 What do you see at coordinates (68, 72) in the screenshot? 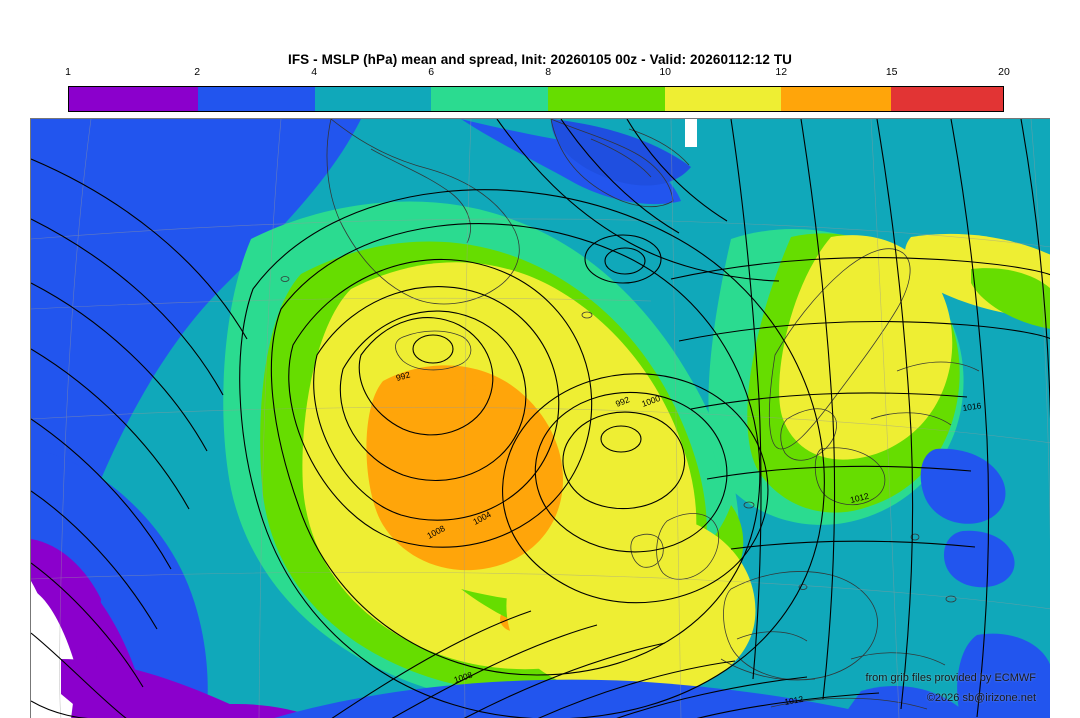
I see `colorbar-tick: 1` at bounding box center [68, 72].